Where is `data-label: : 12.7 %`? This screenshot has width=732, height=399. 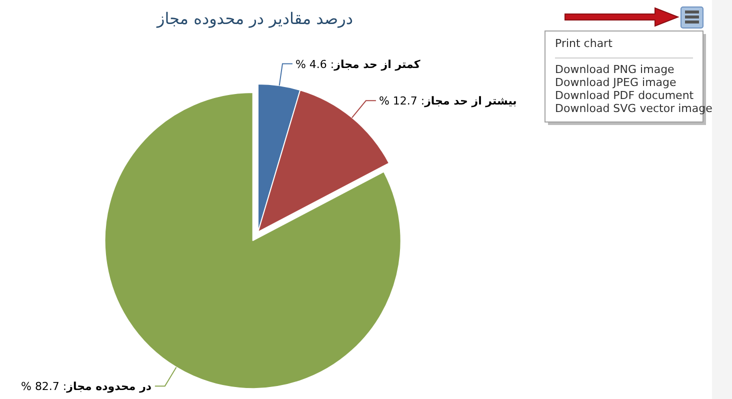
data-label: : 12.7 % is located at coordinates (401, 101).